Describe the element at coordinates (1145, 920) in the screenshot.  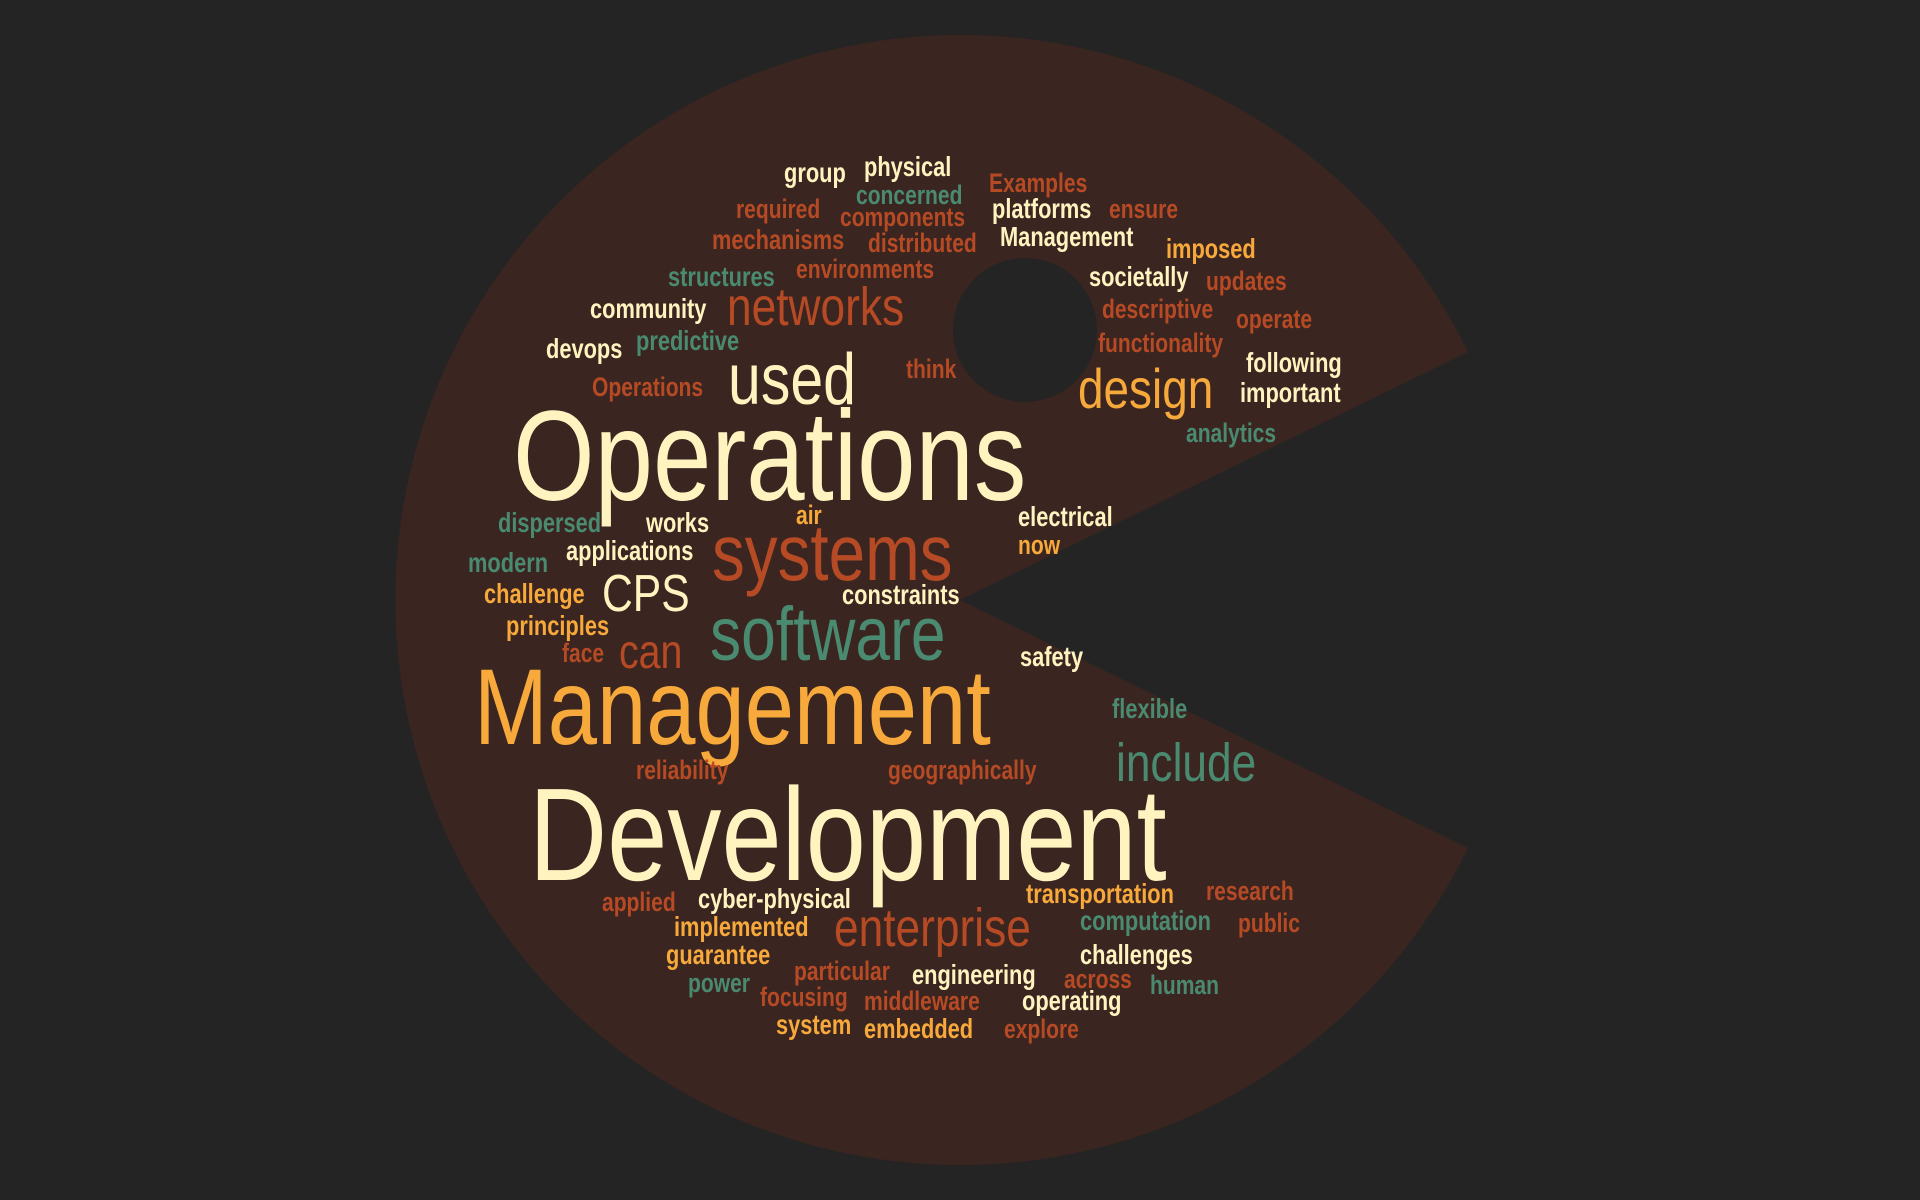
I see `word-computation: computation` at that location.